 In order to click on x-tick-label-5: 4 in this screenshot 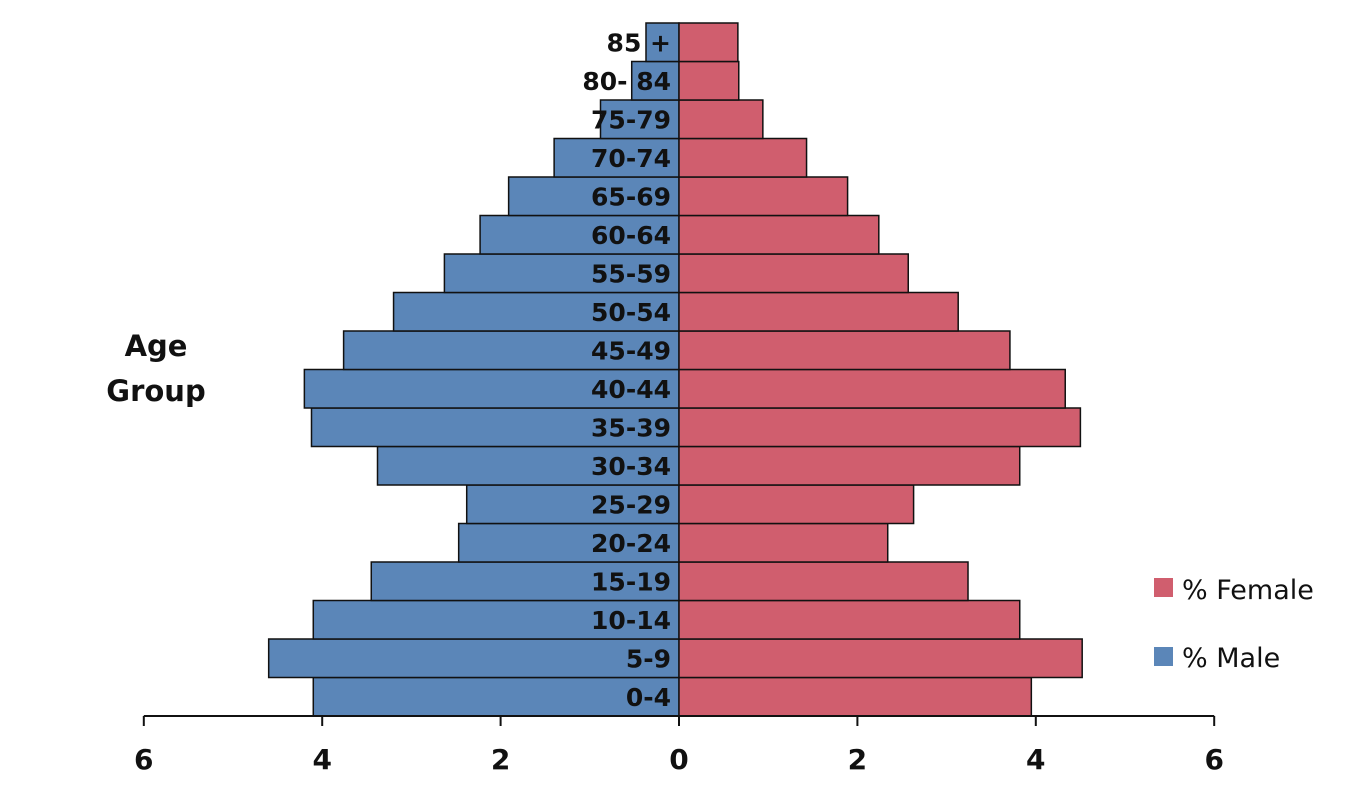, I will do `click(1035, 759)`.